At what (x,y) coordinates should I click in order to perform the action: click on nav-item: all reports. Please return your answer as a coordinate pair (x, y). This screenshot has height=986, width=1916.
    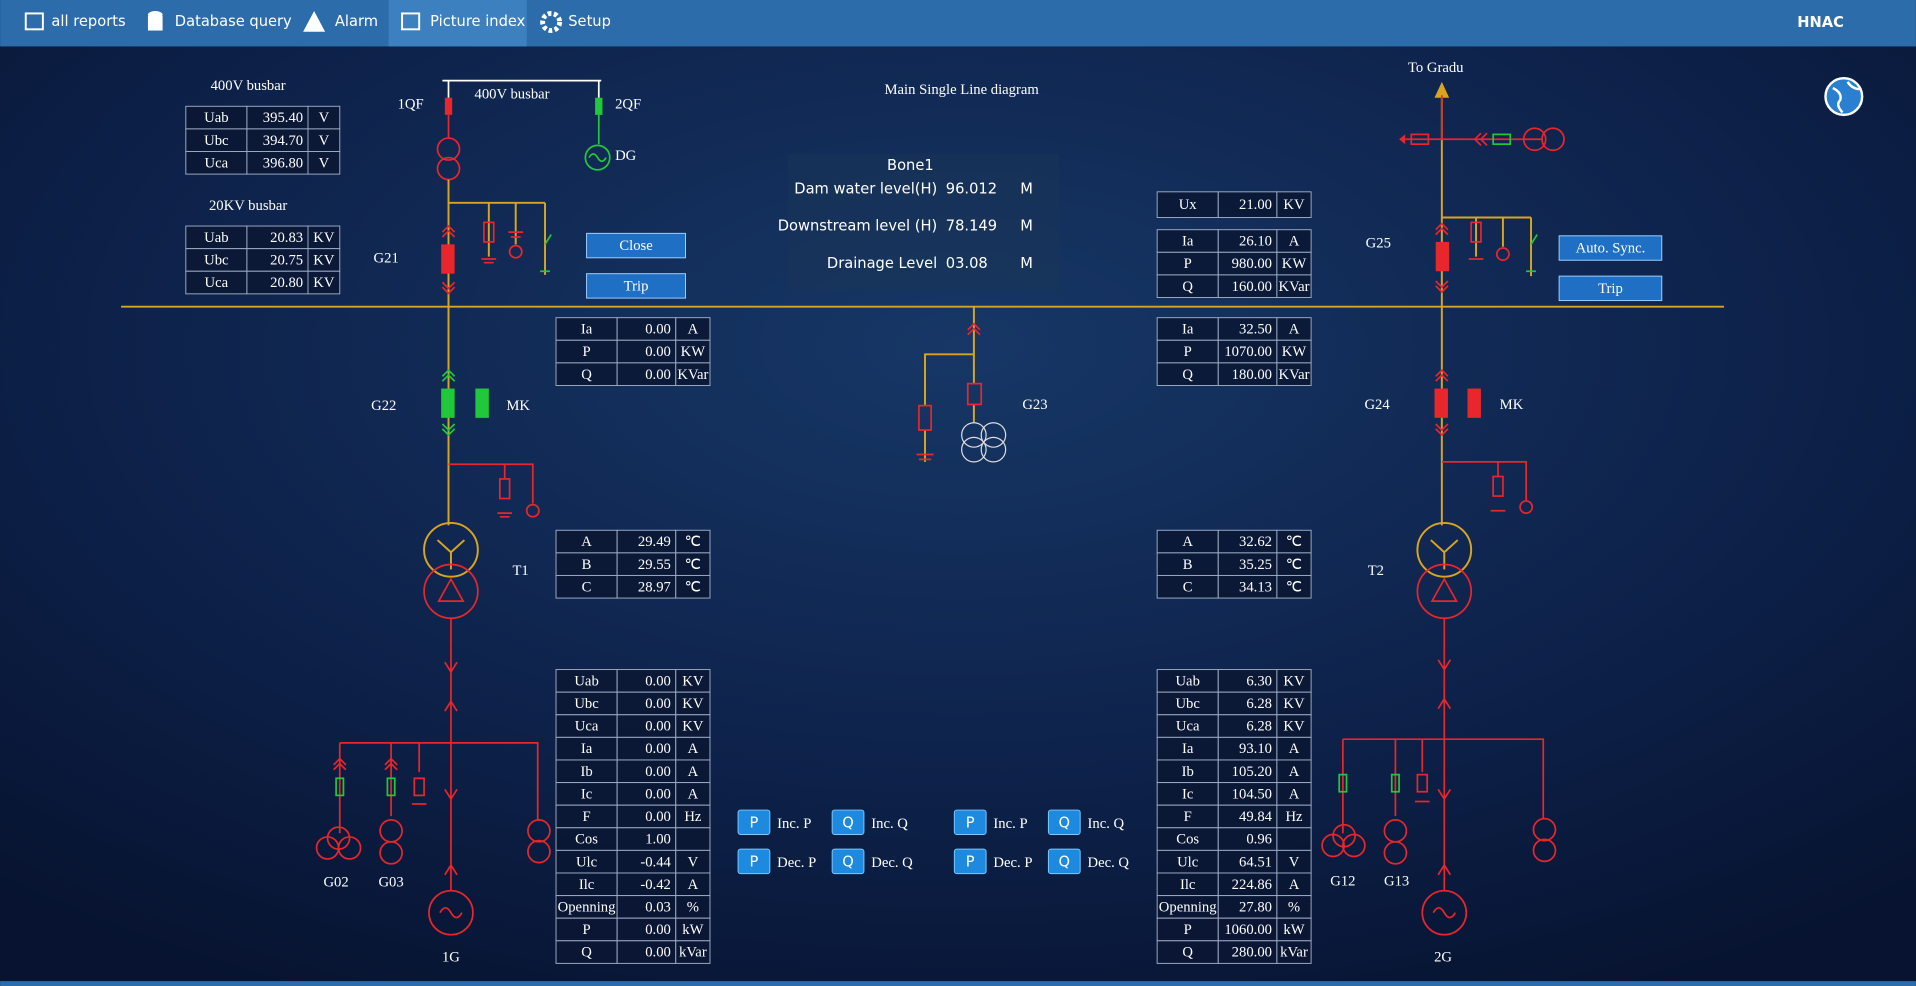
    Looking at the image, I should click on (88, 21).